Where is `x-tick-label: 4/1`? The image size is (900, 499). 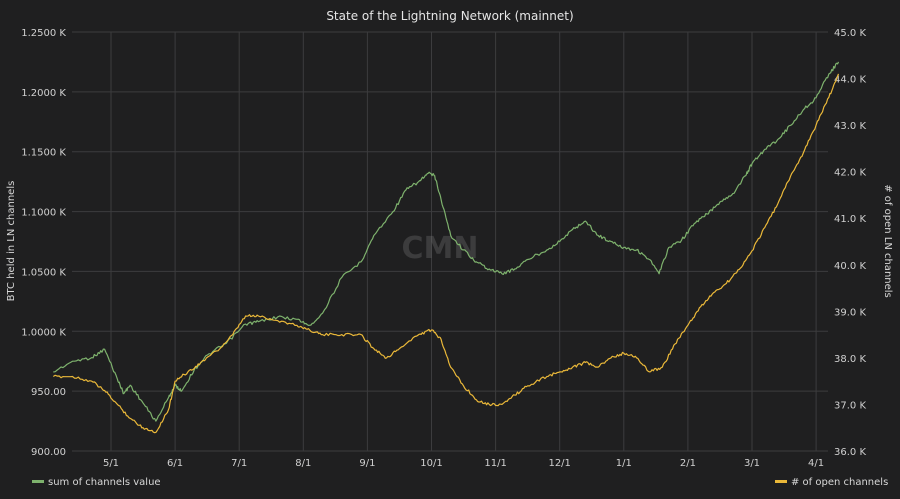
x-tick-label: 4/1 is located at coordinates (816, 463).